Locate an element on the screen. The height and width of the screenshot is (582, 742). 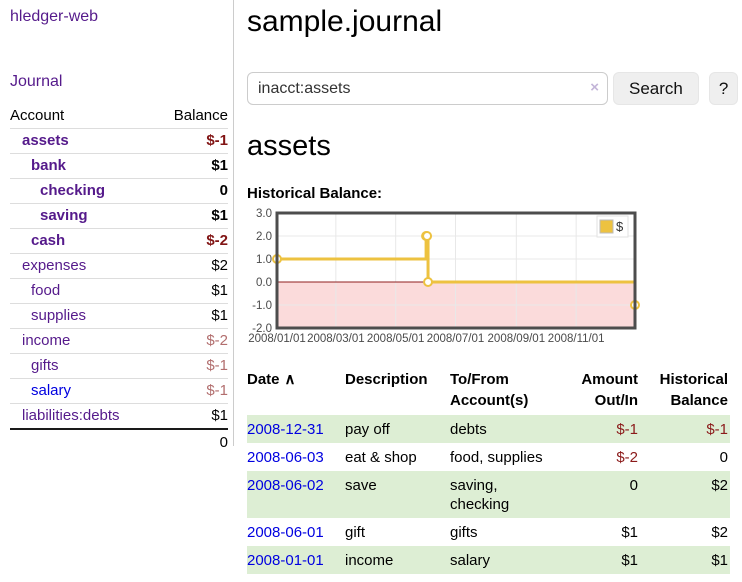
transaction-balance: $2 is located at coordinates (719, 485).